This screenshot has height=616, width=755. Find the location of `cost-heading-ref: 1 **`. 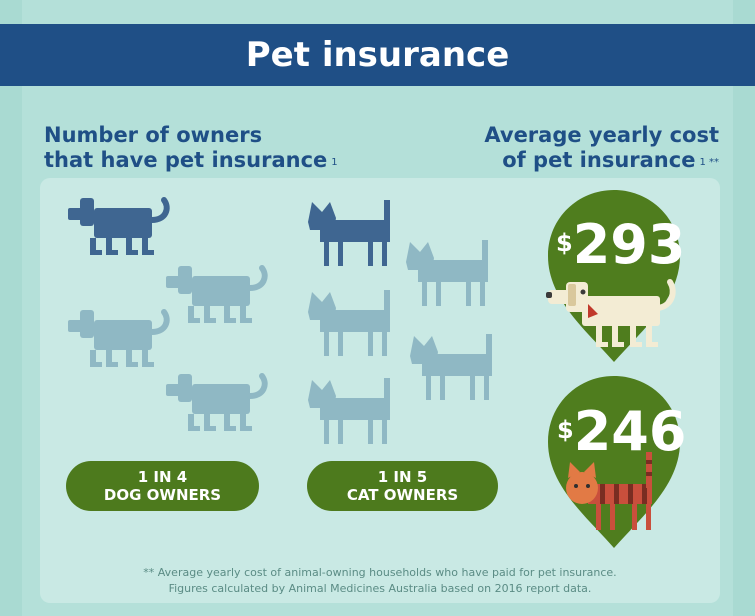

cost-heading-ref: 1 ** is located at coordinates (709, 162).